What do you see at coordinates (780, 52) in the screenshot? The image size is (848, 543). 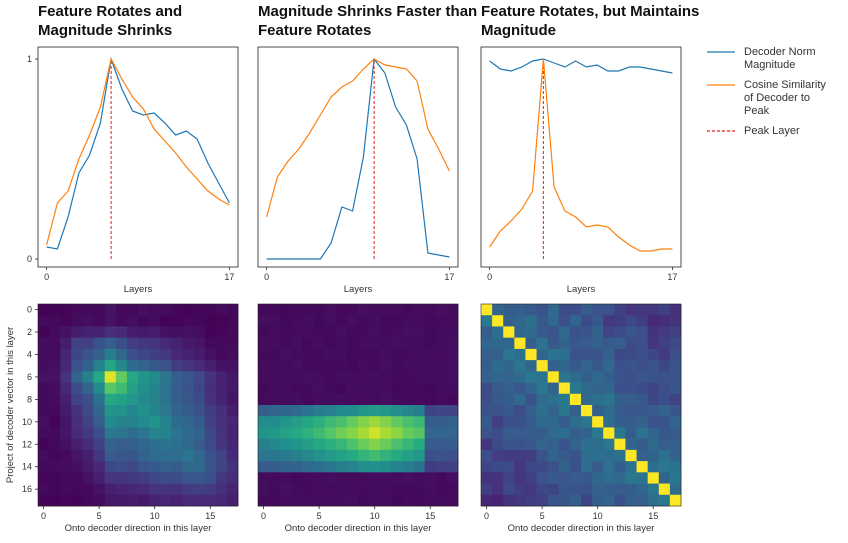 I see `legend-label: Decoder Norm` at bounding box center [780, 52].